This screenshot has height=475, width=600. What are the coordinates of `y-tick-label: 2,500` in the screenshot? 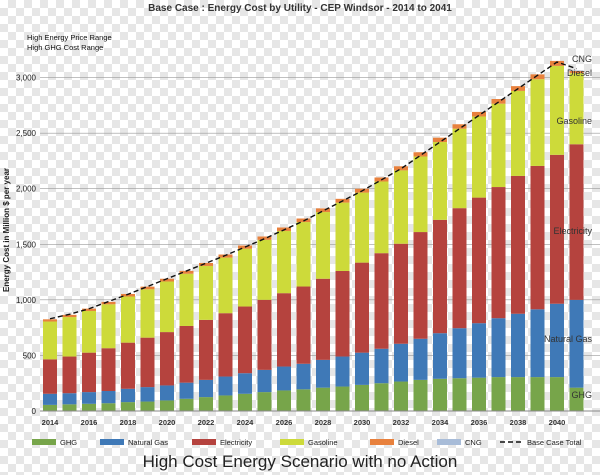 It's located at (26, 133).